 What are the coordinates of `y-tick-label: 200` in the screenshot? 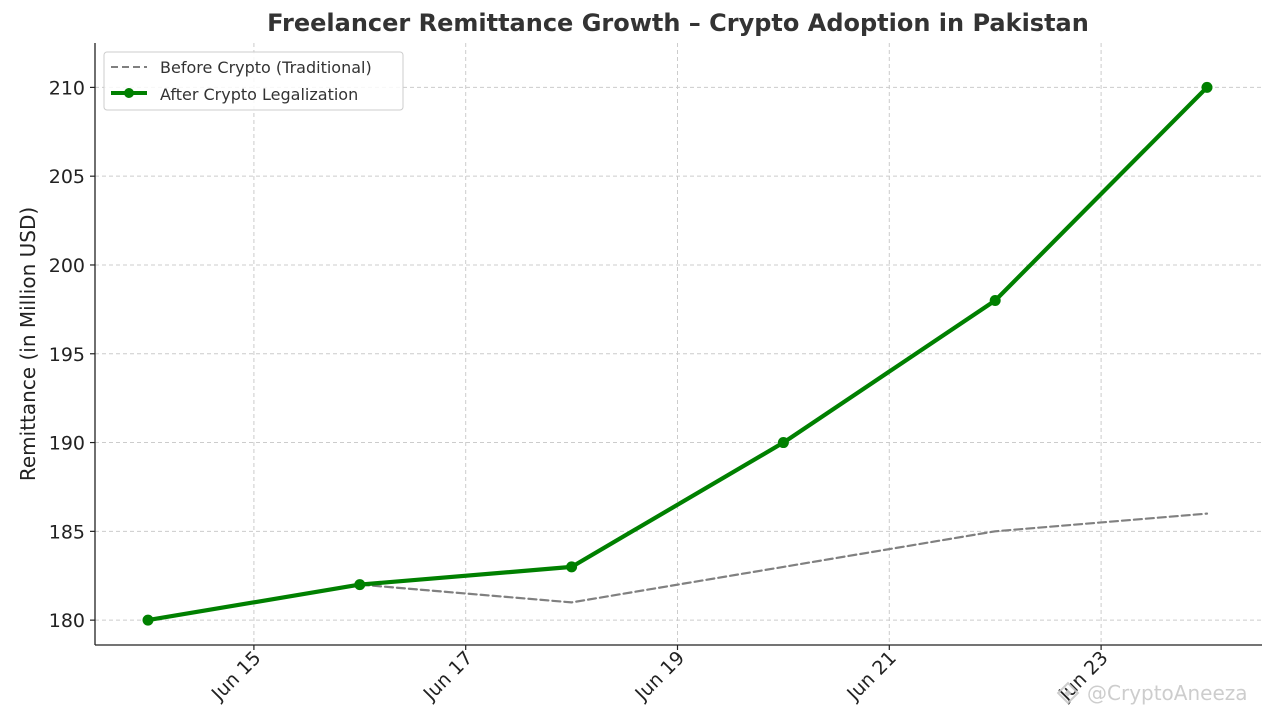 It's located at (67, 266).